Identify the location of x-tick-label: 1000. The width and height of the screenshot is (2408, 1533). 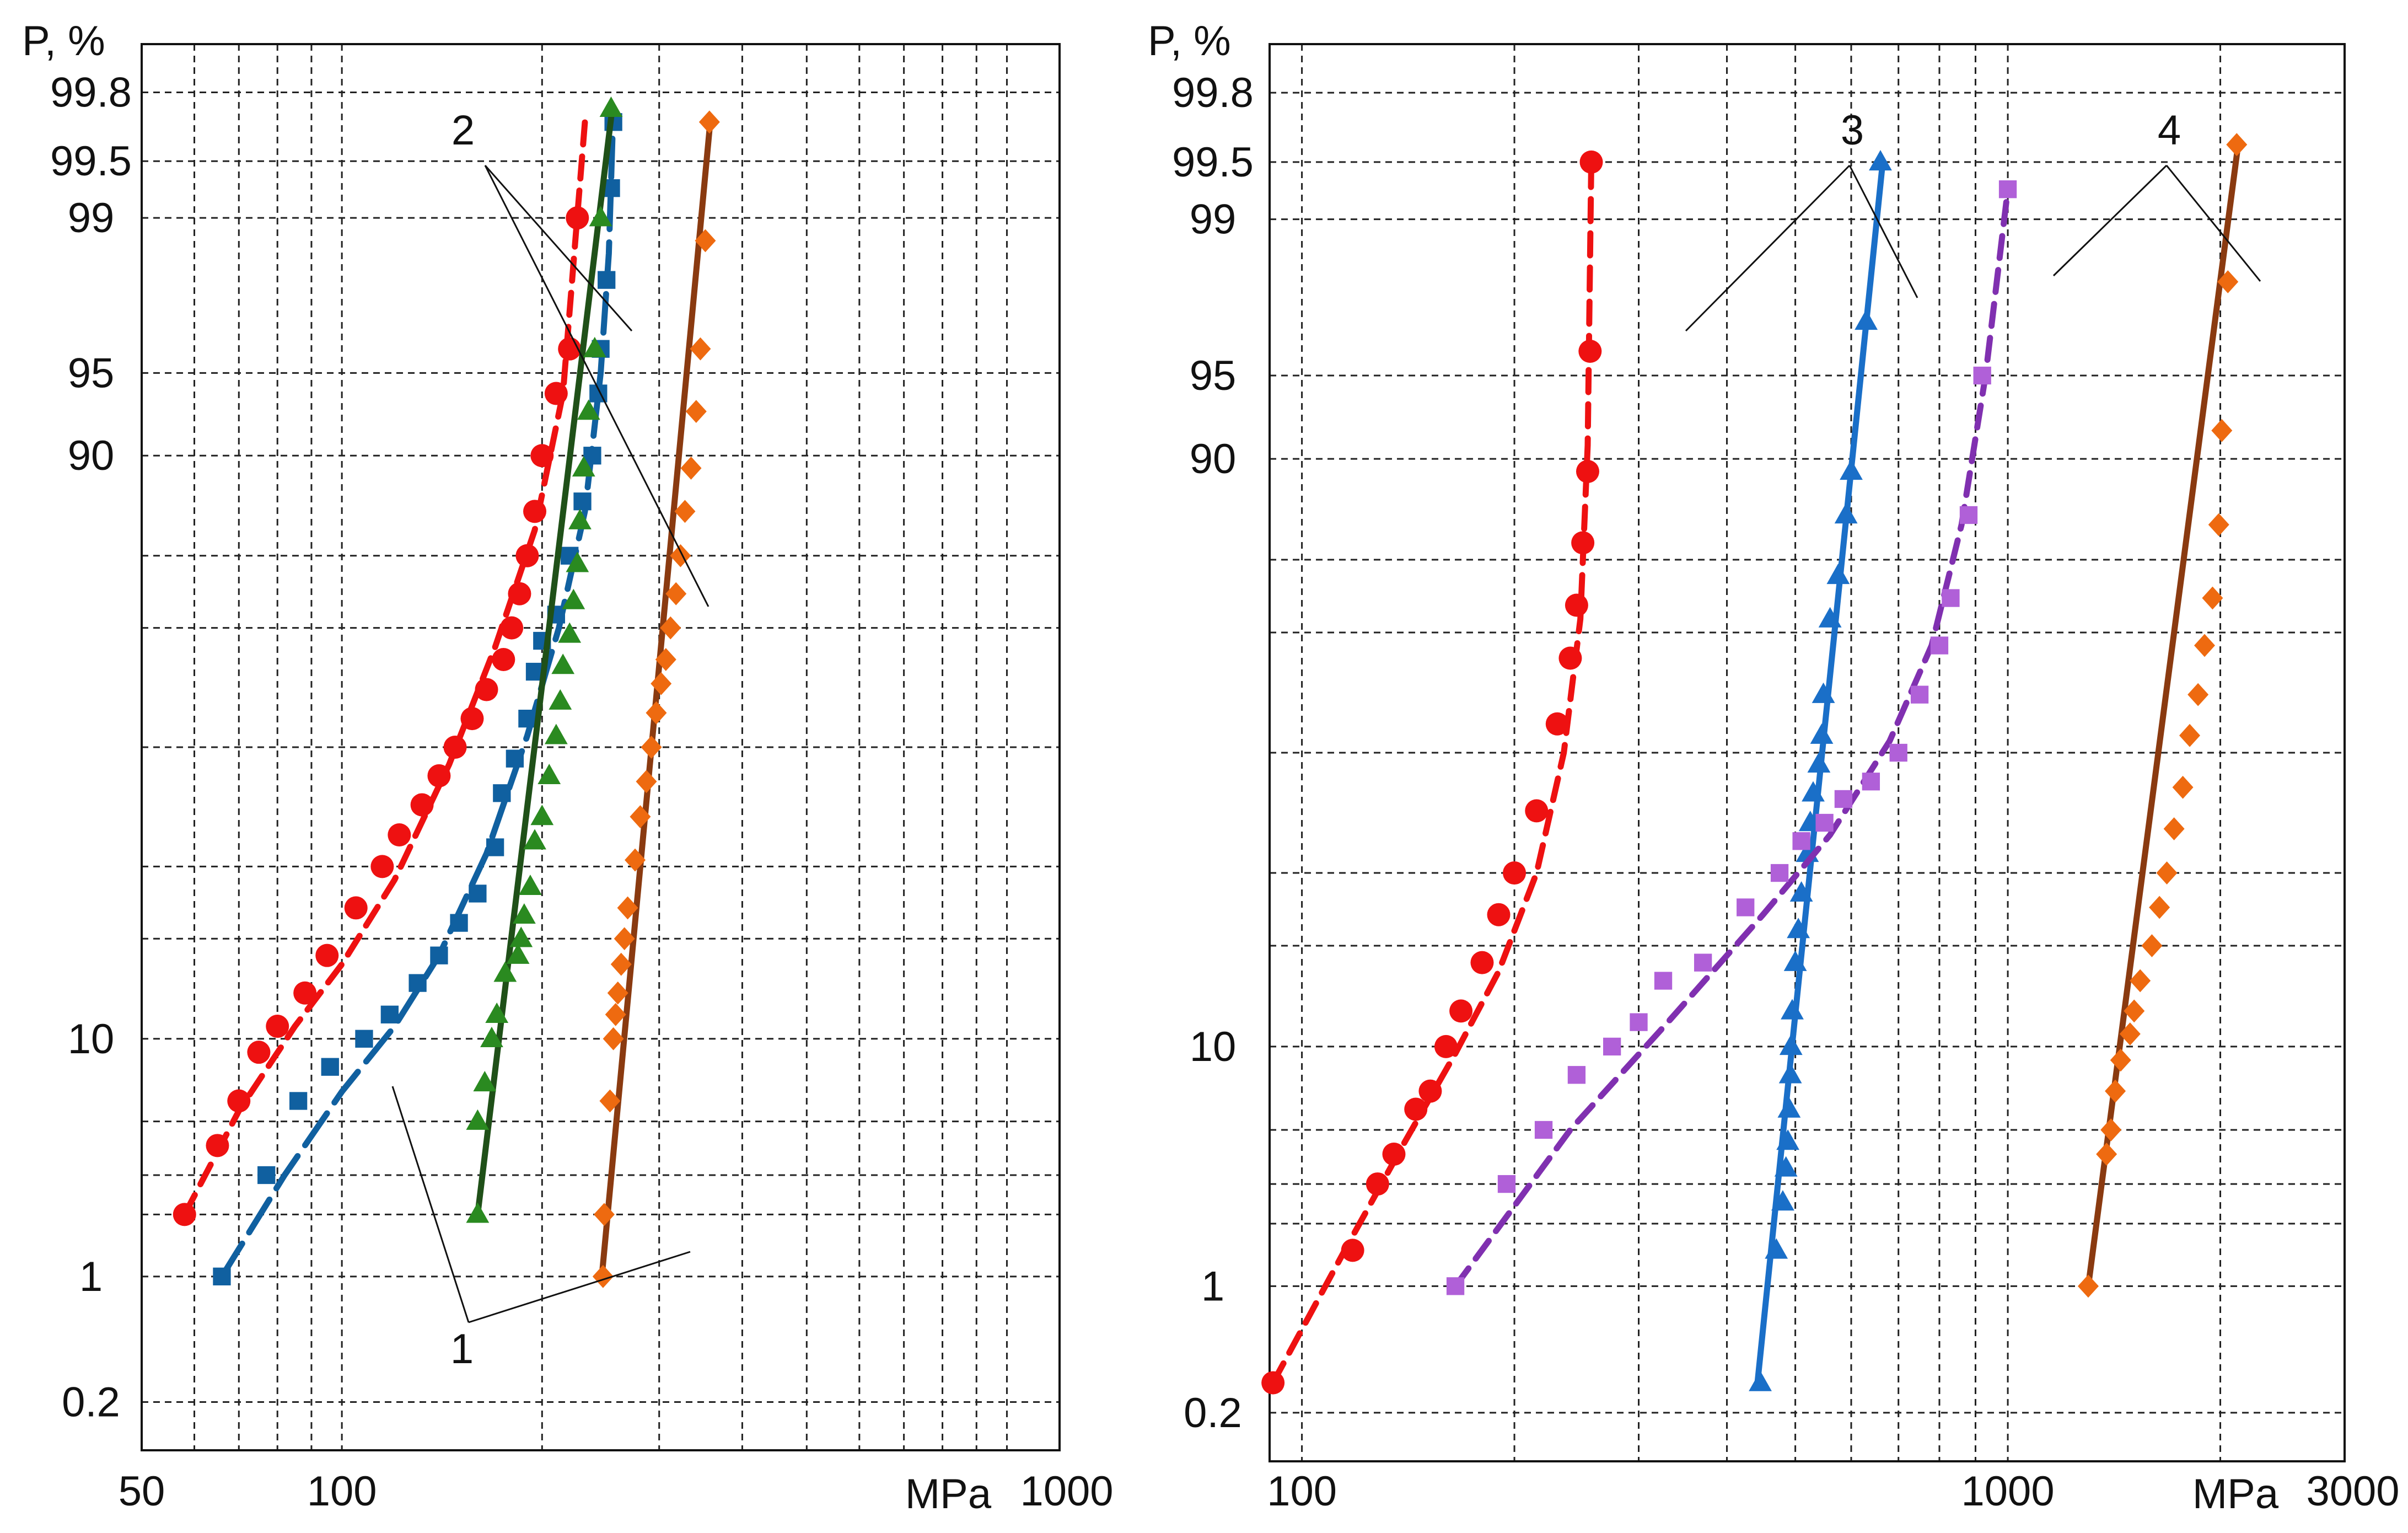
(2008, 1491).